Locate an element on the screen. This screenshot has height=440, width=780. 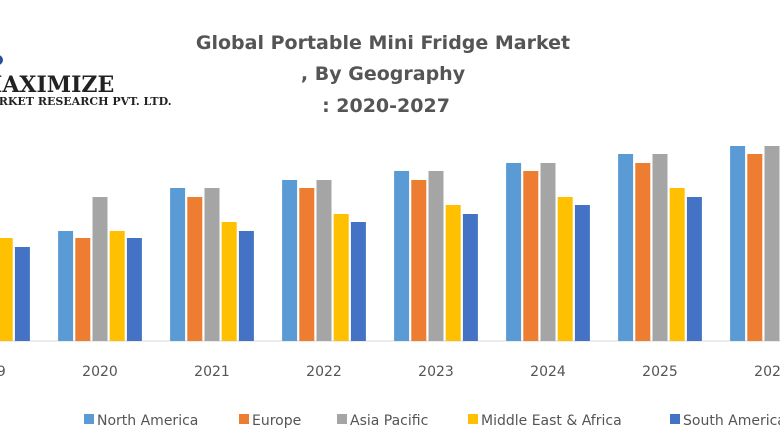
legend-item-middle-east-africa: Middle East & Africa is located at coordinates (545, 421).